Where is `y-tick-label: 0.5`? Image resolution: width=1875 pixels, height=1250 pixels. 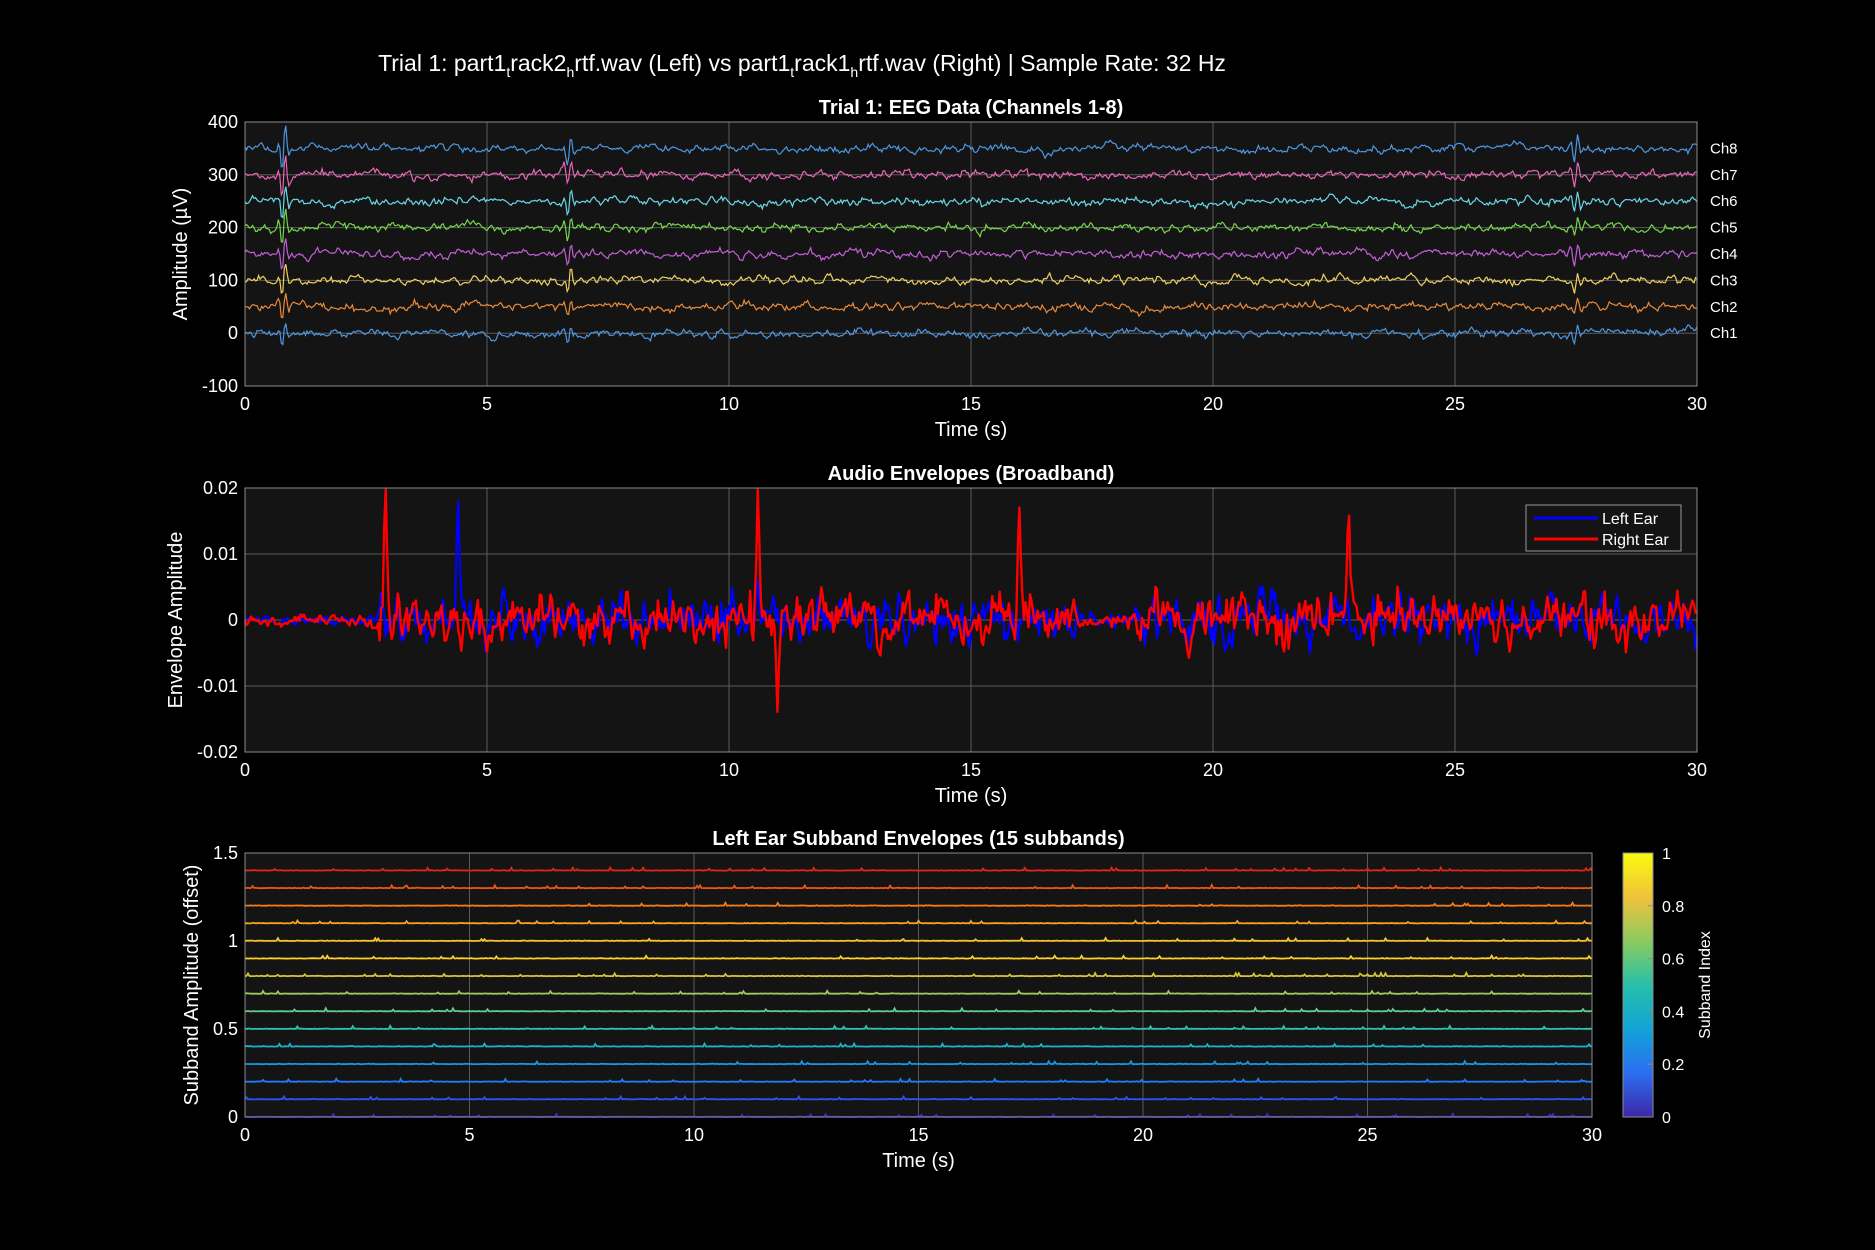 y-tick-label: 0.5 is located at coordinates (225, 1029).